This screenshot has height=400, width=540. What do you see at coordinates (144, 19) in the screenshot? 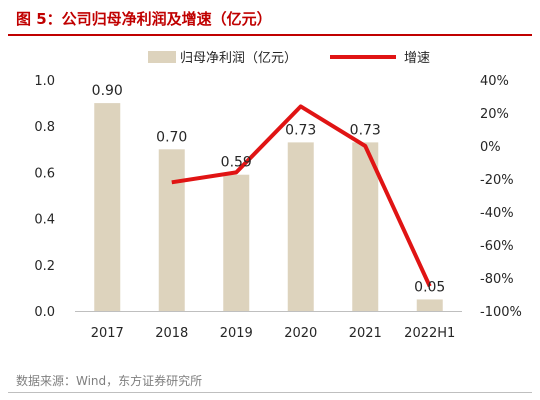
I see `chart-title: 图 5：公司归母净利润及增速（亿元）` at bounding box center [144, 19].